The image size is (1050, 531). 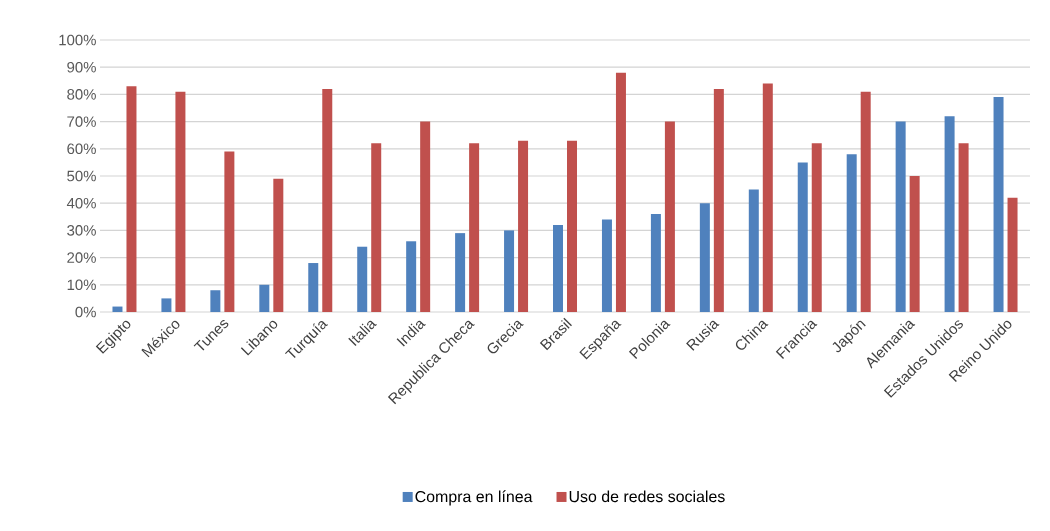 I want to click on y-tick-label: 60%, so click(x=81, y=149).